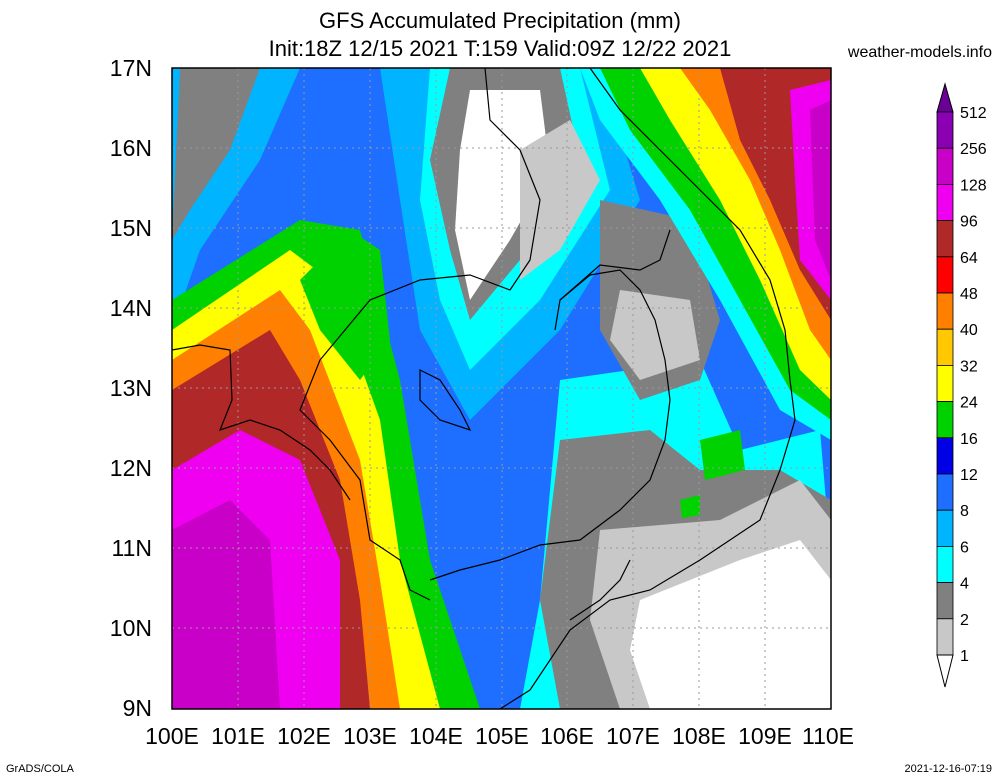 The height and width of the screenshot is (779, 1000). I want to click on legend-arrow-top, so click(945, 97).